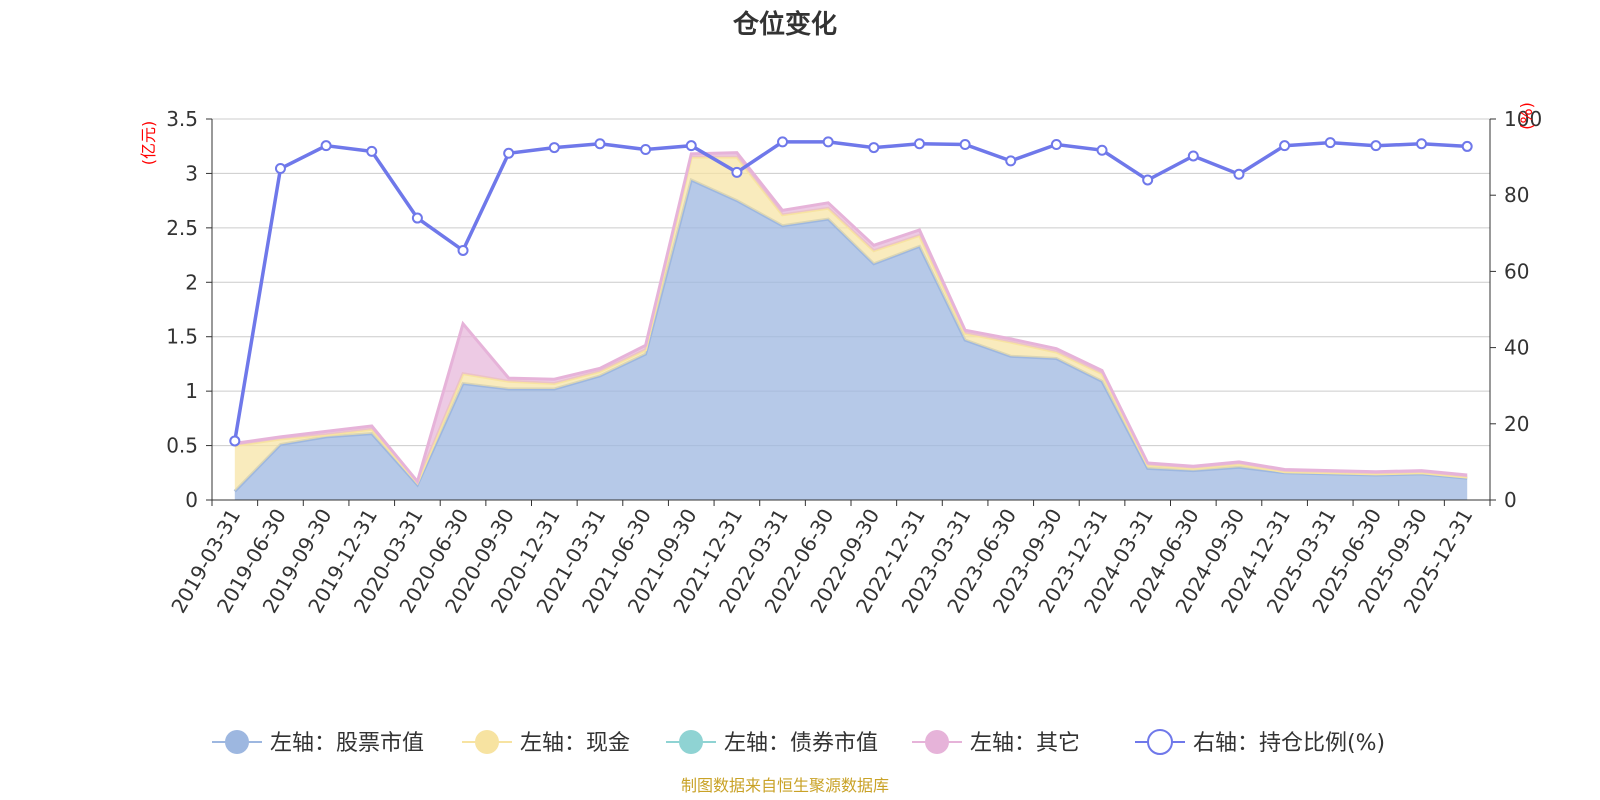 The width and height of the screenshot is (1600, 800). I want to click on data-source-note: 制图数据来自恒生聚源数据库, so click(785, 785).